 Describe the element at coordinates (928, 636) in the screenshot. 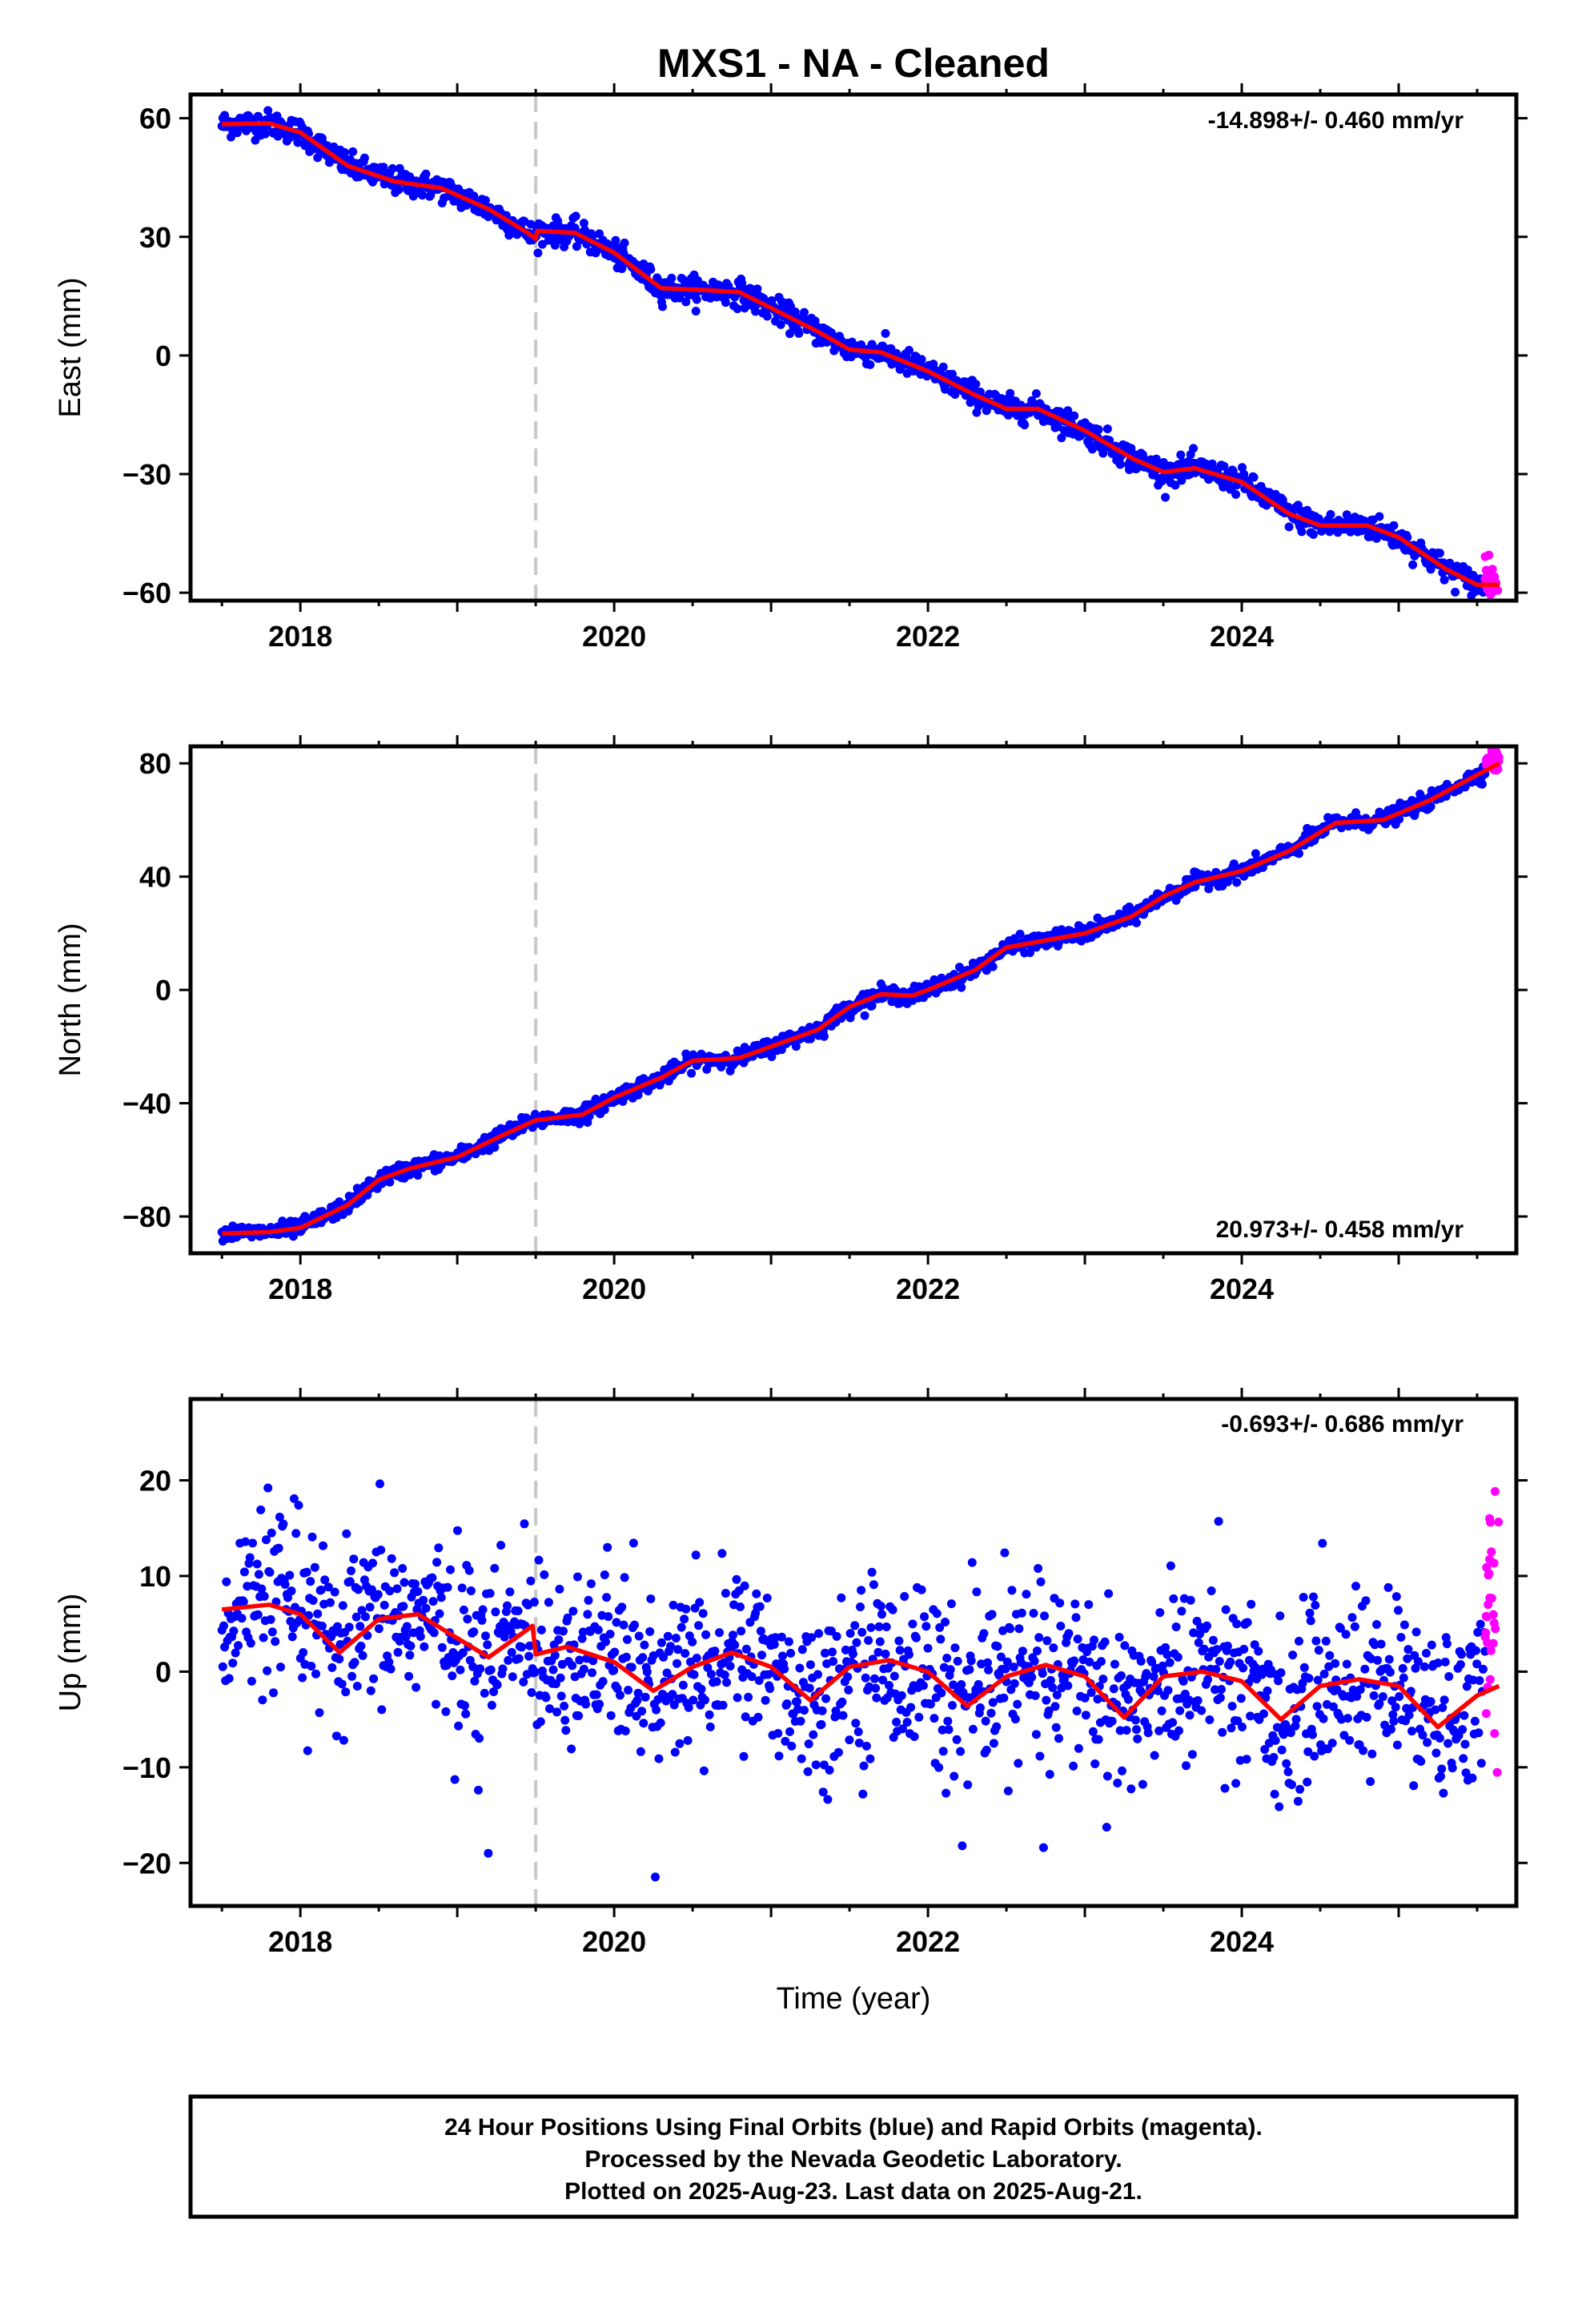

I see `x-tick-label: 2022` at that location.